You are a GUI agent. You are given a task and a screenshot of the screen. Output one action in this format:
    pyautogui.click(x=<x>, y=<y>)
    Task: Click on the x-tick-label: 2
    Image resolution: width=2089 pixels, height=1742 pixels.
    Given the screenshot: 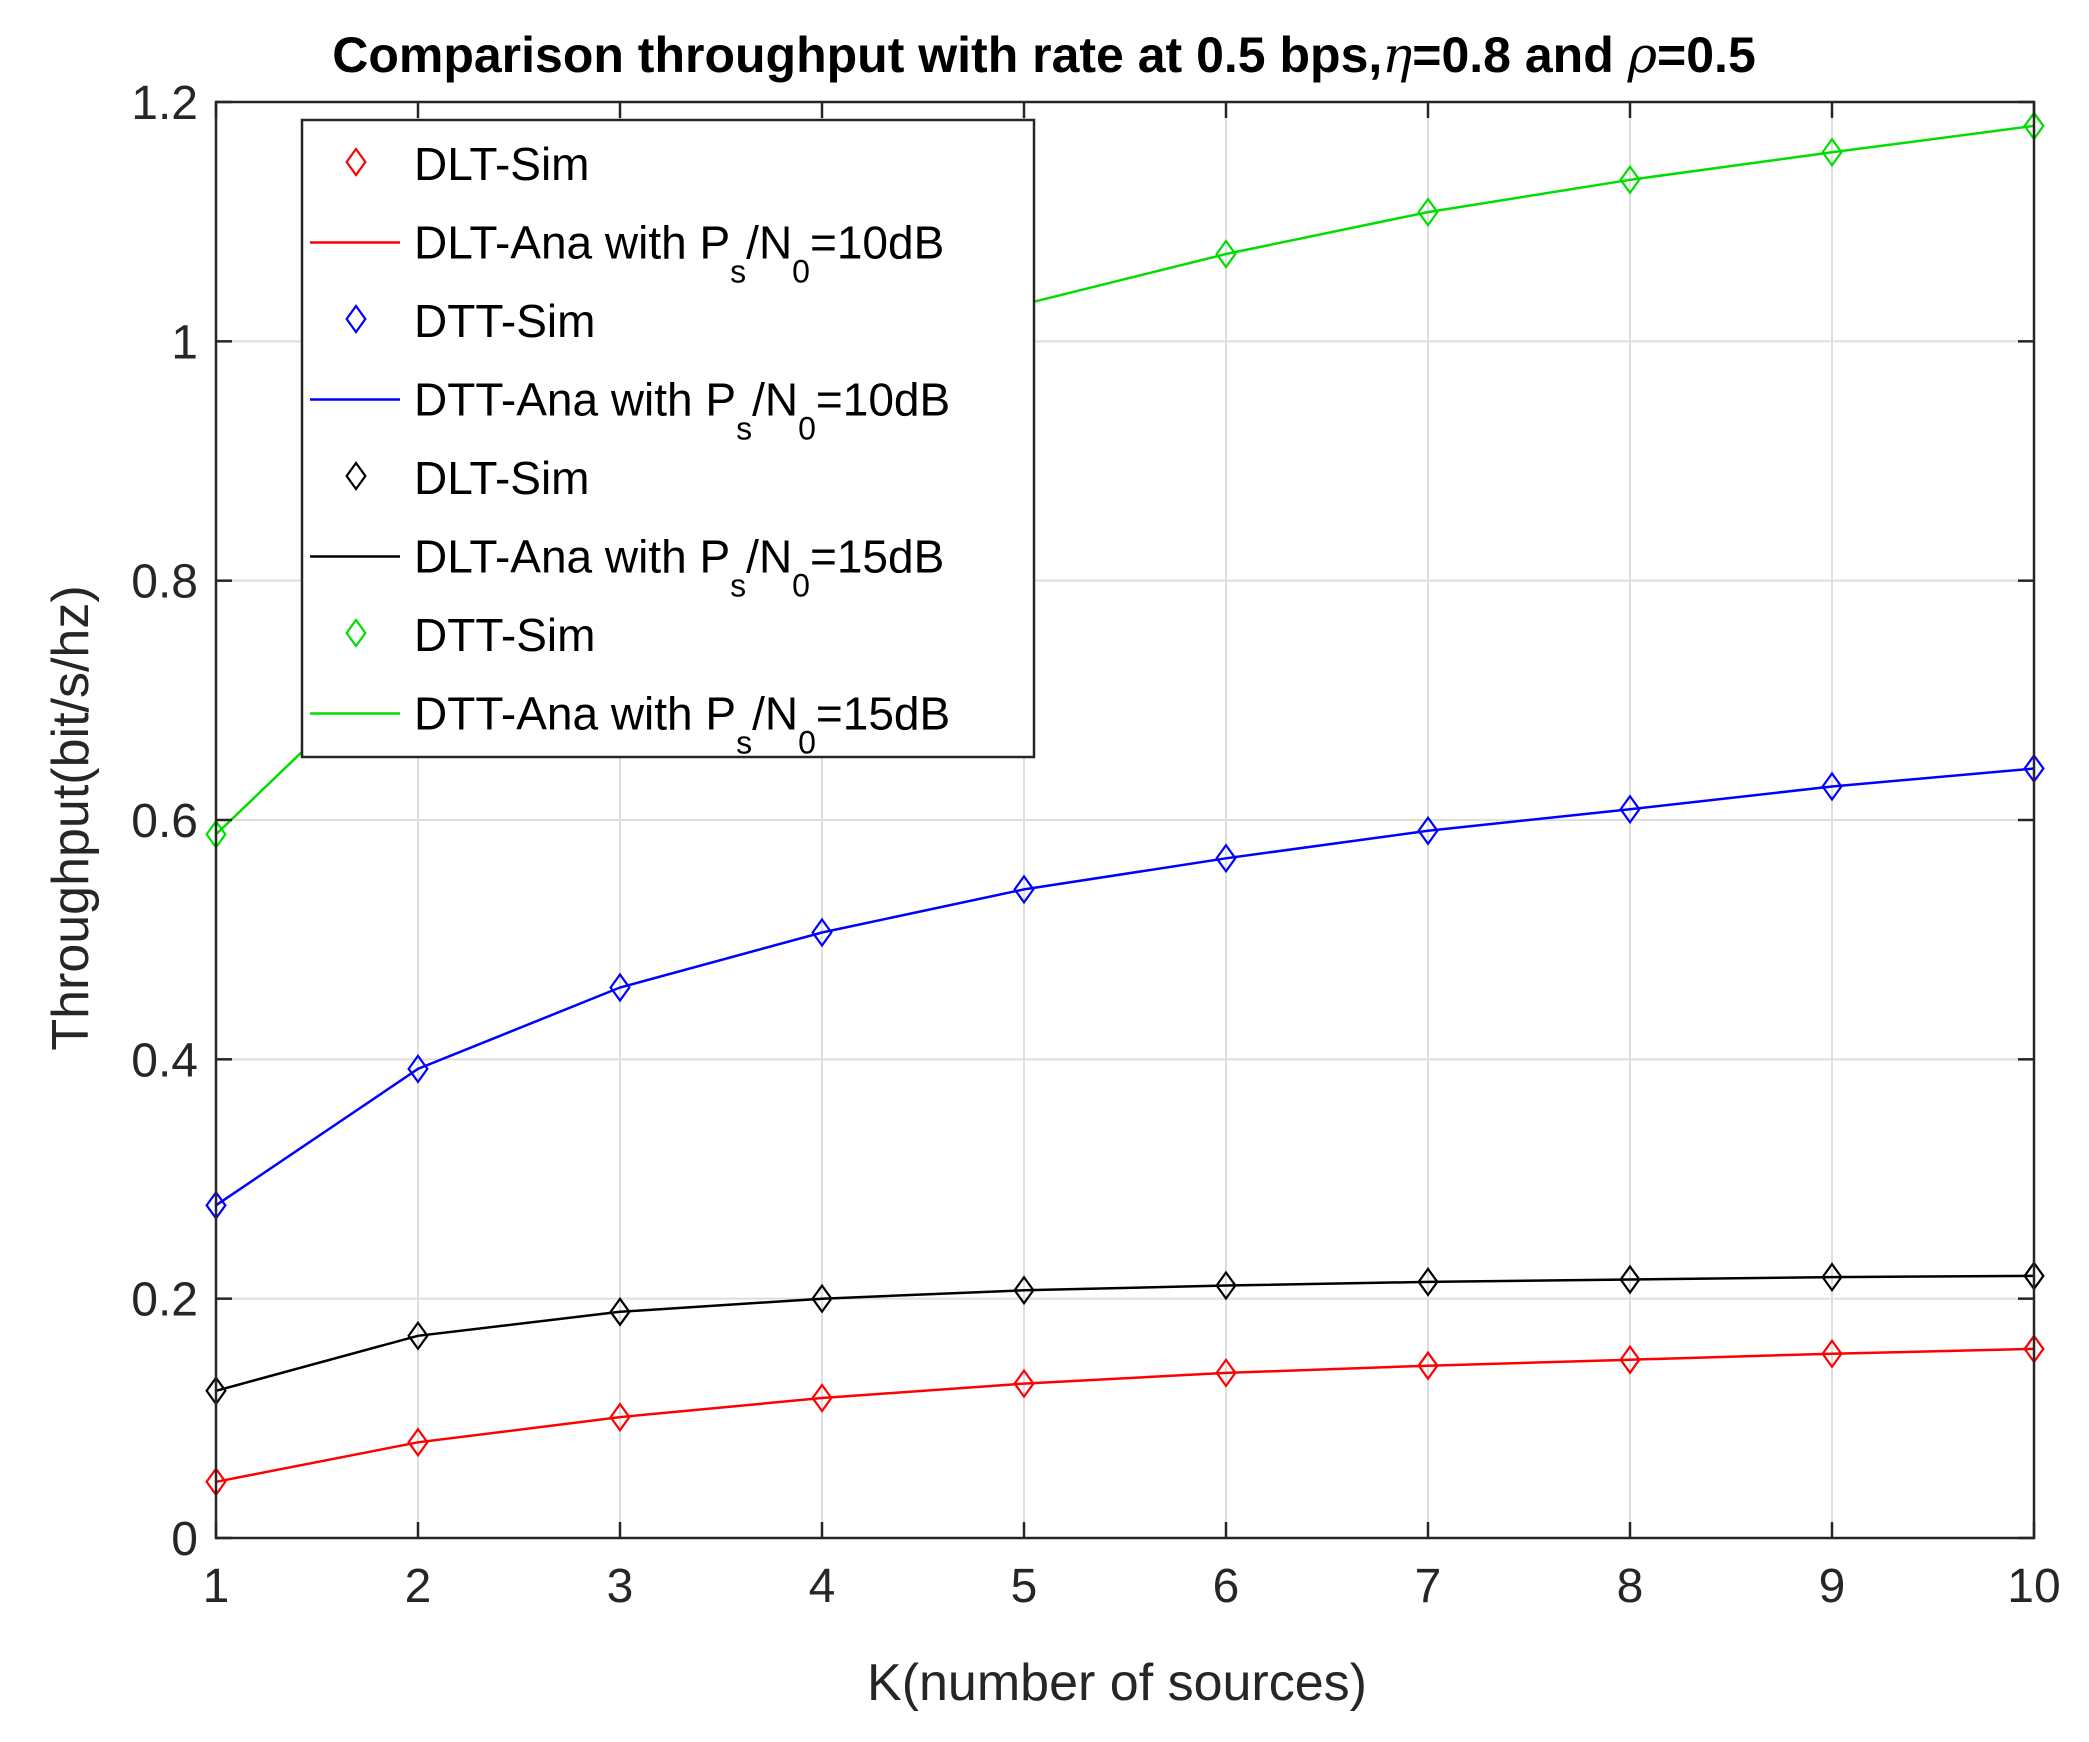 What is the action you would take?
    pyautogui.click(x=418, y=1586)
    